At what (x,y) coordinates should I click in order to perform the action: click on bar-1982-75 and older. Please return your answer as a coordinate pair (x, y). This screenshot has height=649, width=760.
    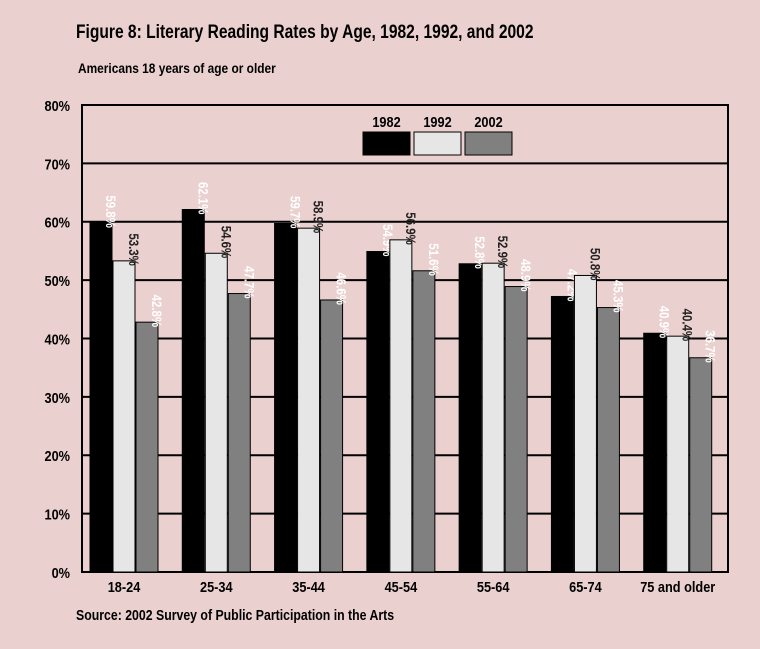
    Looking at the image, I should click on (655, 452).